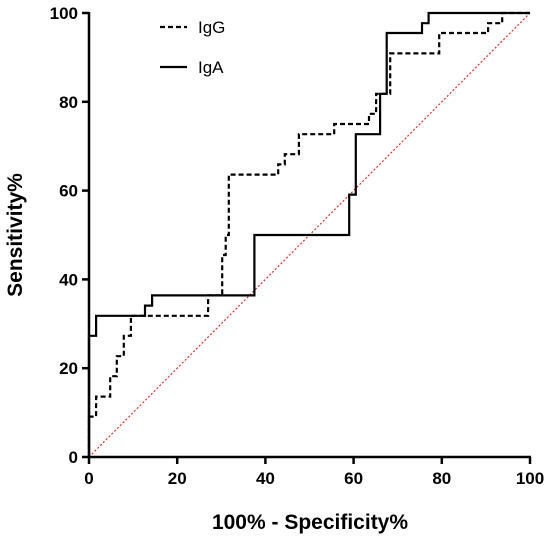 This screenshot has width=551, height=541. What do you see at coordinates (314, 472) in the screenshot?
I see `x-ticks: 0 20 40 60 80 100` at bounding box center [314, 472].